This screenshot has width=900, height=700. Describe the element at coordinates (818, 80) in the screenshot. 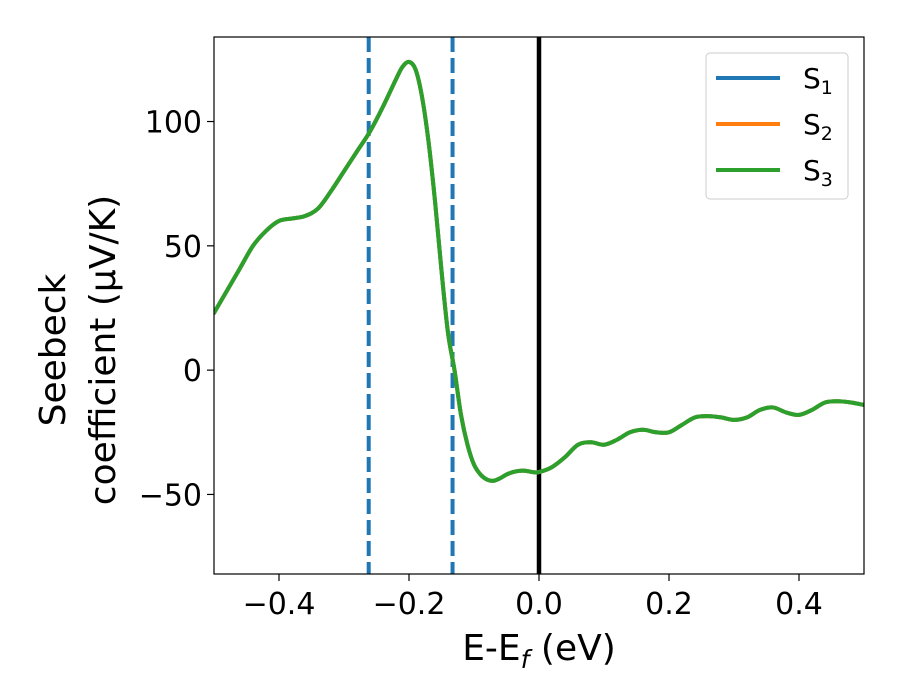

I see `legend-label-S1: S1` at that location.